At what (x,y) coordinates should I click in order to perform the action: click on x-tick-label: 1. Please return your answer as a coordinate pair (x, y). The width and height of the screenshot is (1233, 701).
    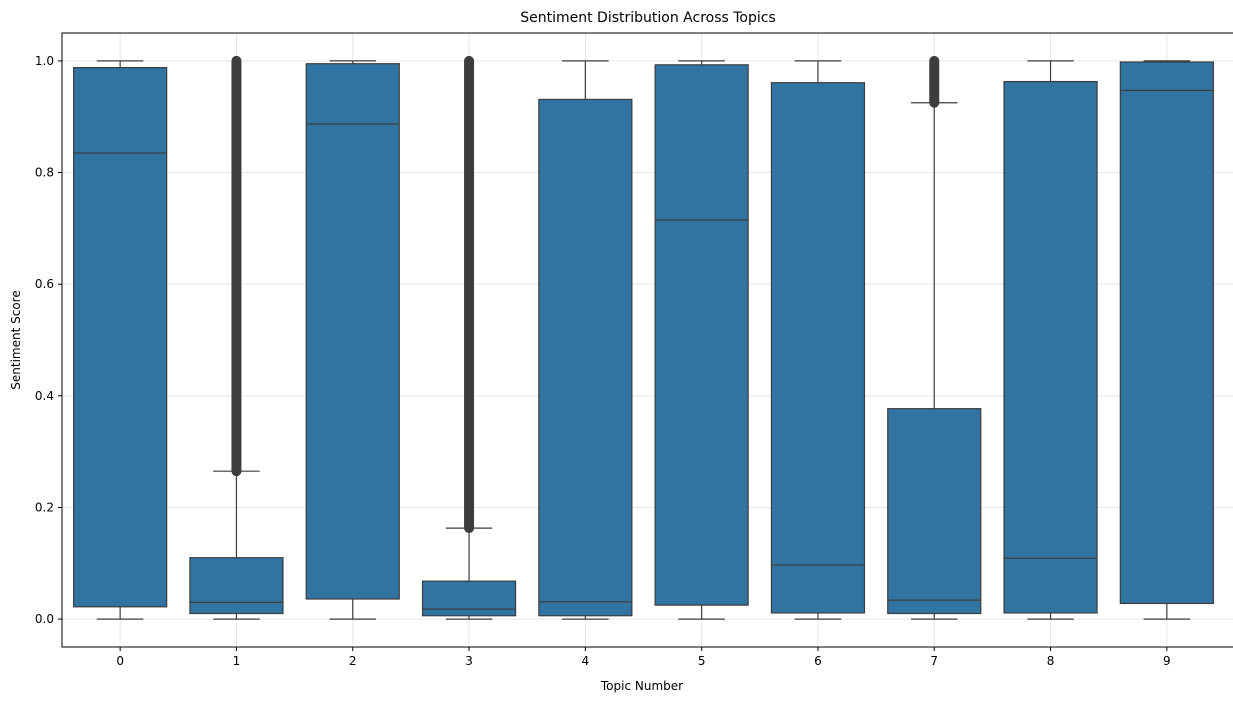
    Looking at the image, I should click on (237, 661).